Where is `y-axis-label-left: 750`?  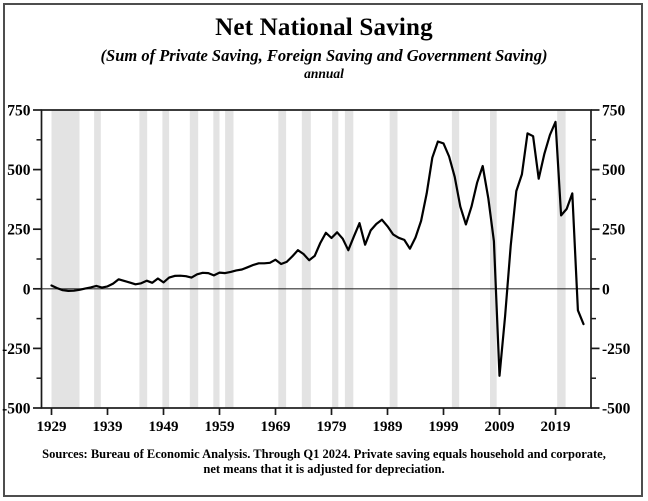 y-axis-label-left: 750 is located at coordinates (19, 111).